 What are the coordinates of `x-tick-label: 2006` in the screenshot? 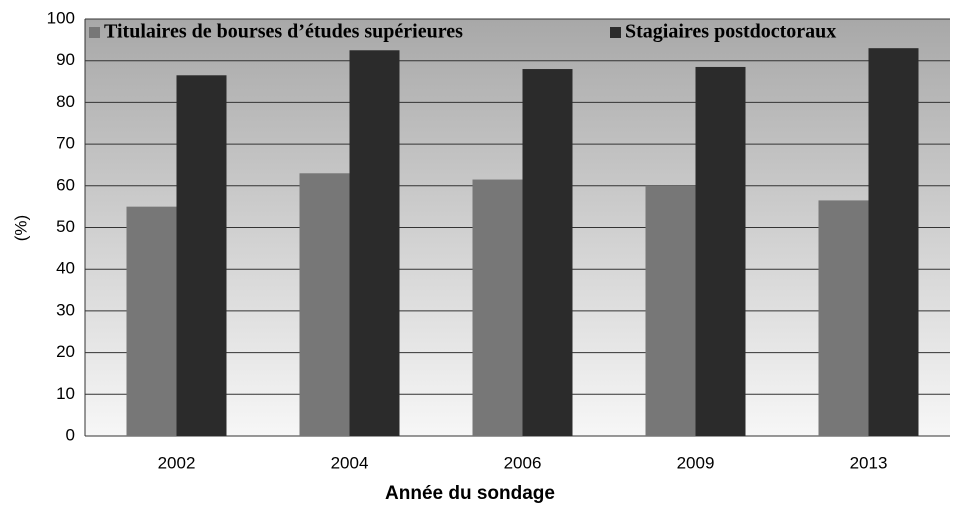 It's located at (523, 462).